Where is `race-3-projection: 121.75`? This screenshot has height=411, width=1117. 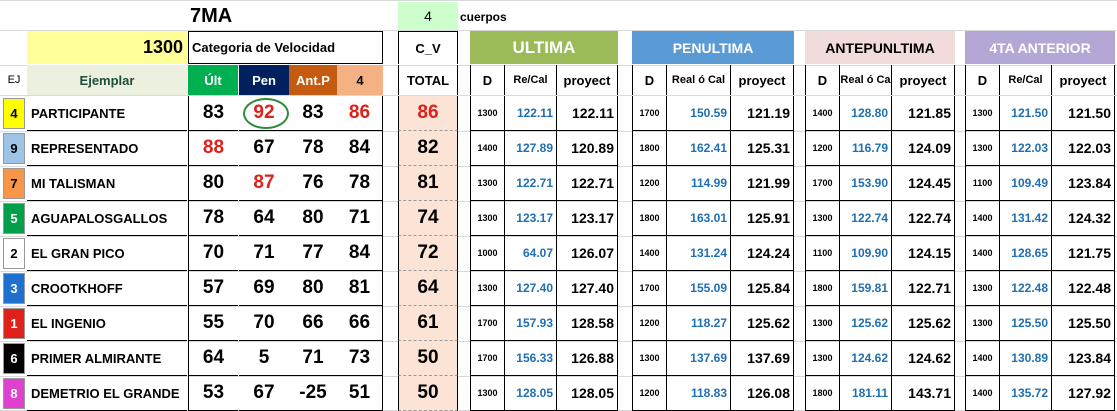
race-3-projection: 121.75 is located at coordinates (1083, 253).